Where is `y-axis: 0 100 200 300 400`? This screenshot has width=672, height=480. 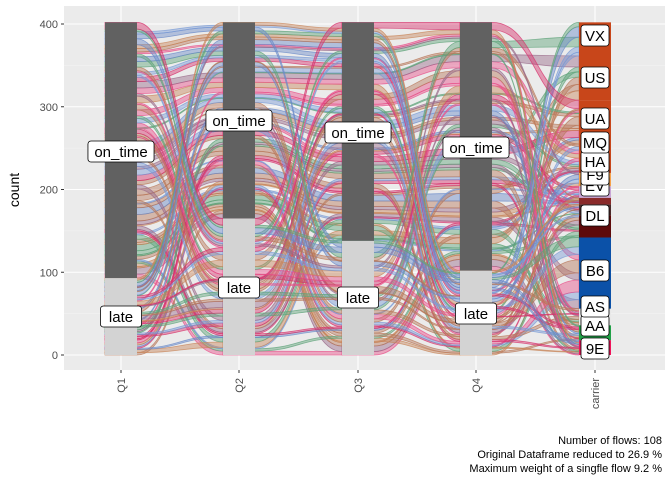
y-axis: 0 100 200 300 400 is located at coordinates (52, 190).